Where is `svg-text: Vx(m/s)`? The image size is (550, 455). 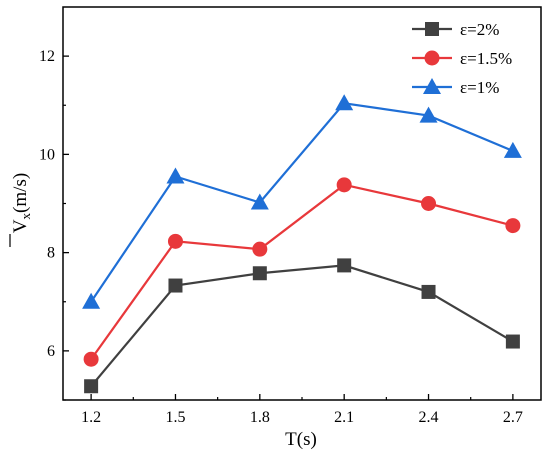
svg-text: Vx(m/s) is located at coordinates (21, 203).